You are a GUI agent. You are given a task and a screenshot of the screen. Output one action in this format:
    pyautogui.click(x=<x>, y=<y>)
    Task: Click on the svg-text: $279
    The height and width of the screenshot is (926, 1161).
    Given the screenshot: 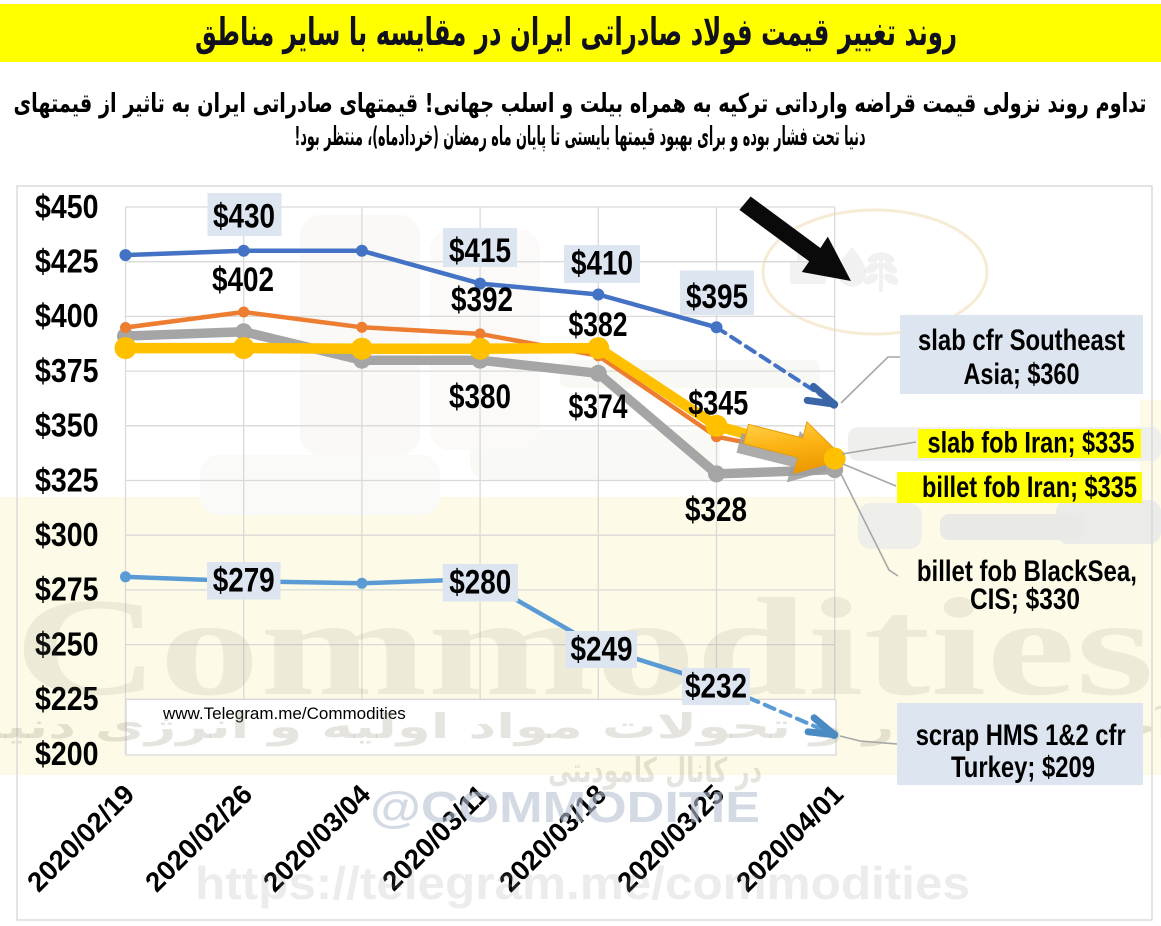 What is the action you would take?
    pyautogui.click(x=244, y=581)
    